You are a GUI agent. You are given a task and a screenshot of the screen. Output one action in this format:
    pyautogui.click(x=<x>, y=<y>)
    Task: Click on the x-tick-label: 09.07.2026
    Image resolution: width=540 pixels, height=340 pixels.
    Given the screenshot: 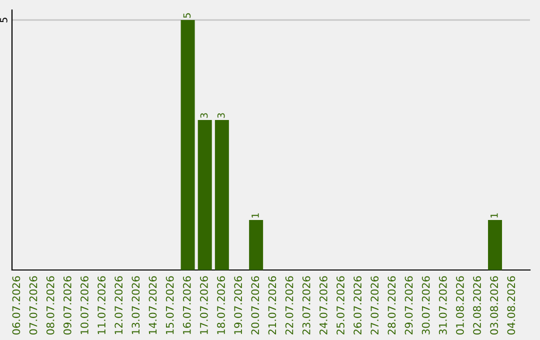 What is the action you would take?
    pyautogui.click(x=67, y=305)
    